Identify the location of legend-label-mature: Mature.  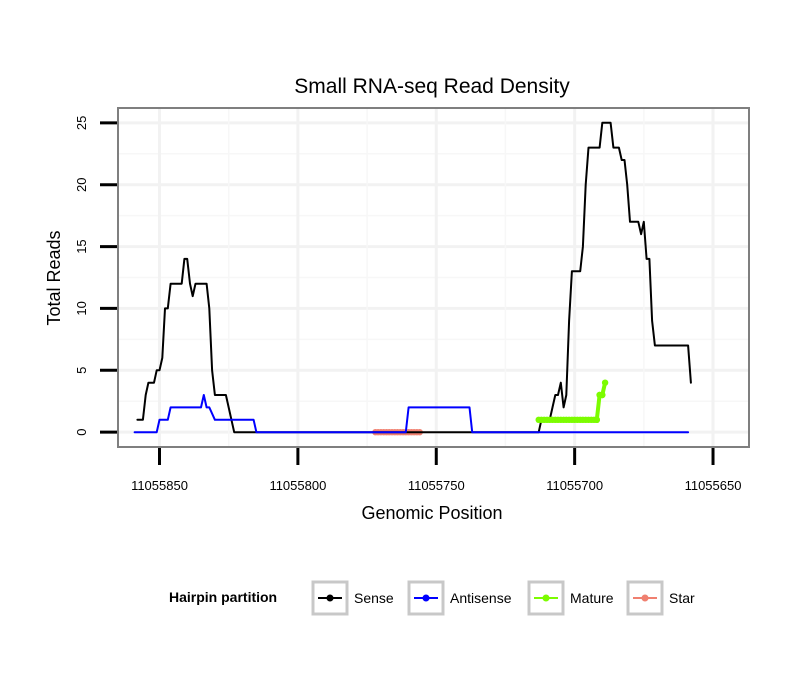
(592, 598).